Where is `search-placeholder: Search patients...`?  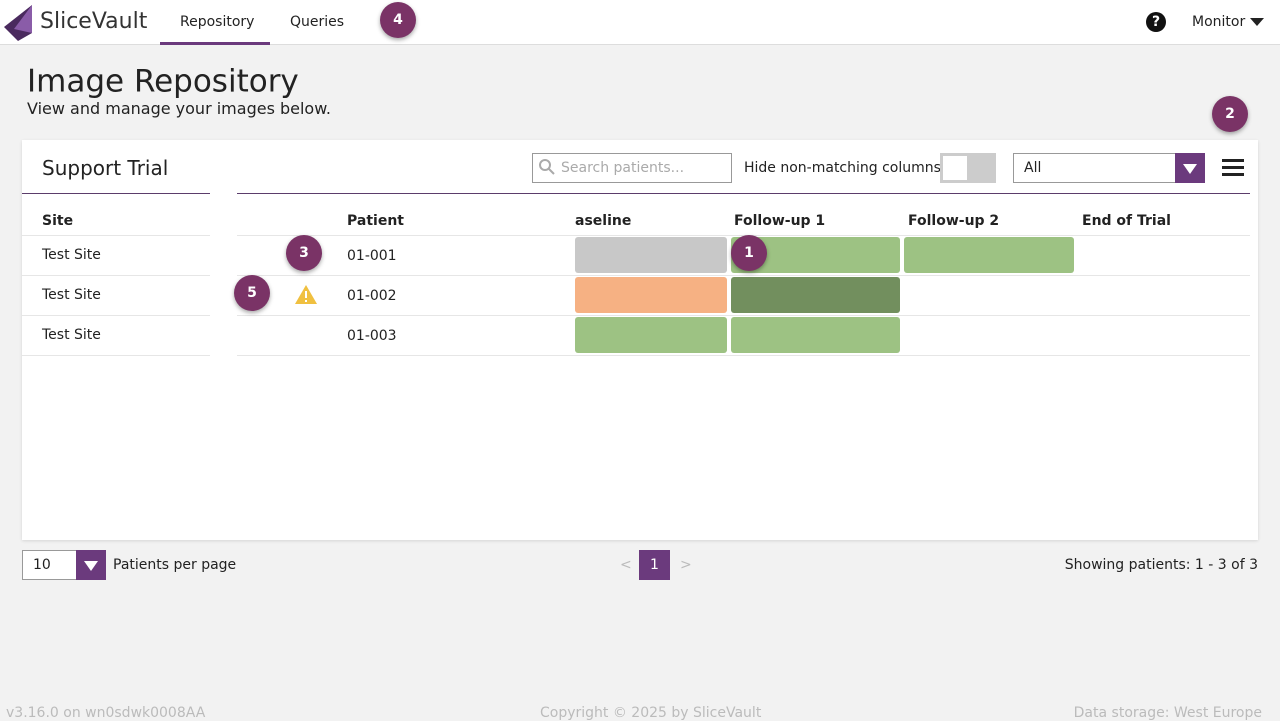 search-placeholder: Search patients... is located at coordinates (623, 168).